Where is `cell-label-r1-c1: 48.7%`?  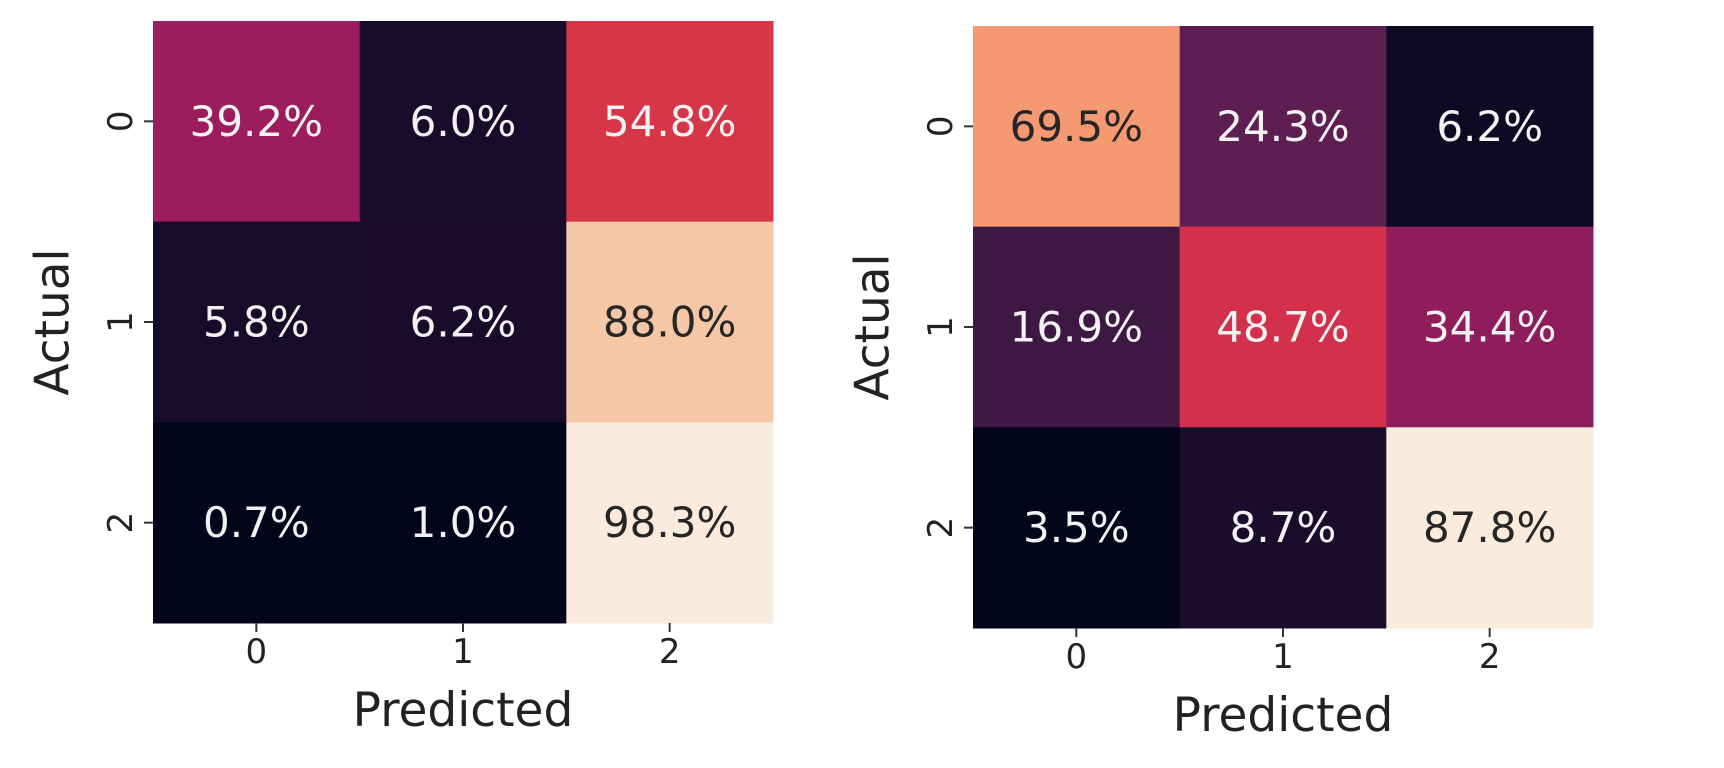 cell-label-r1-c1: 48.7% is located at coordinates (1282, 327).